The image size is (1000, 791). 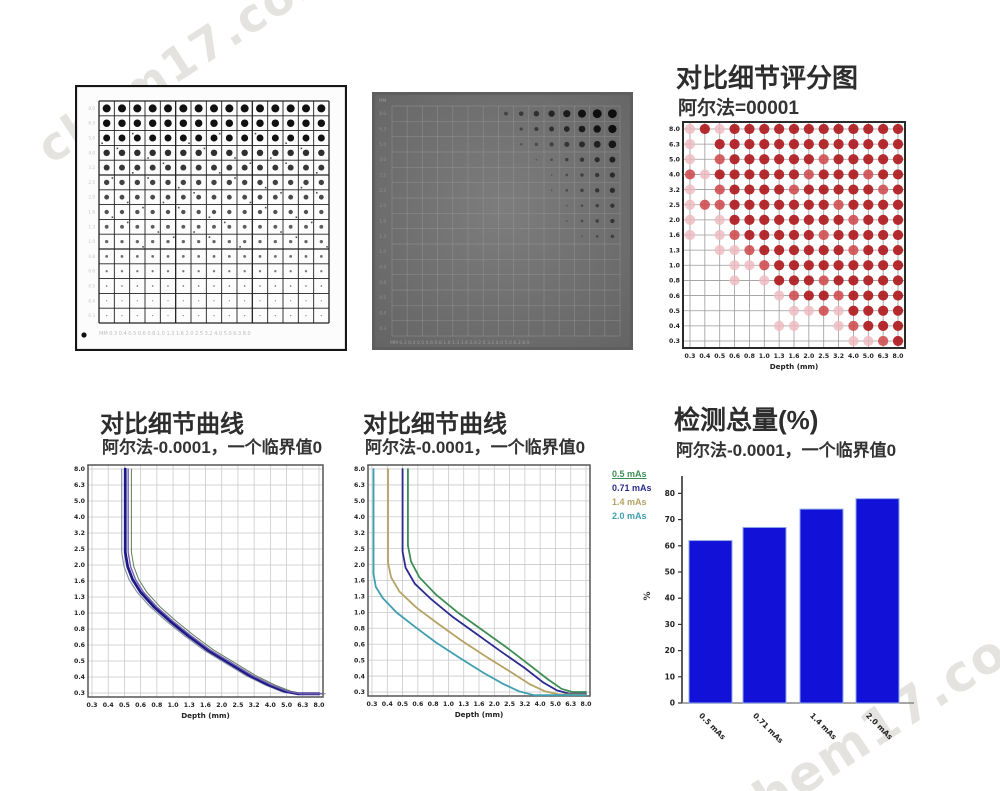 I want to click on svg-text: 0.71 mAs, so click(x=768, y=728).